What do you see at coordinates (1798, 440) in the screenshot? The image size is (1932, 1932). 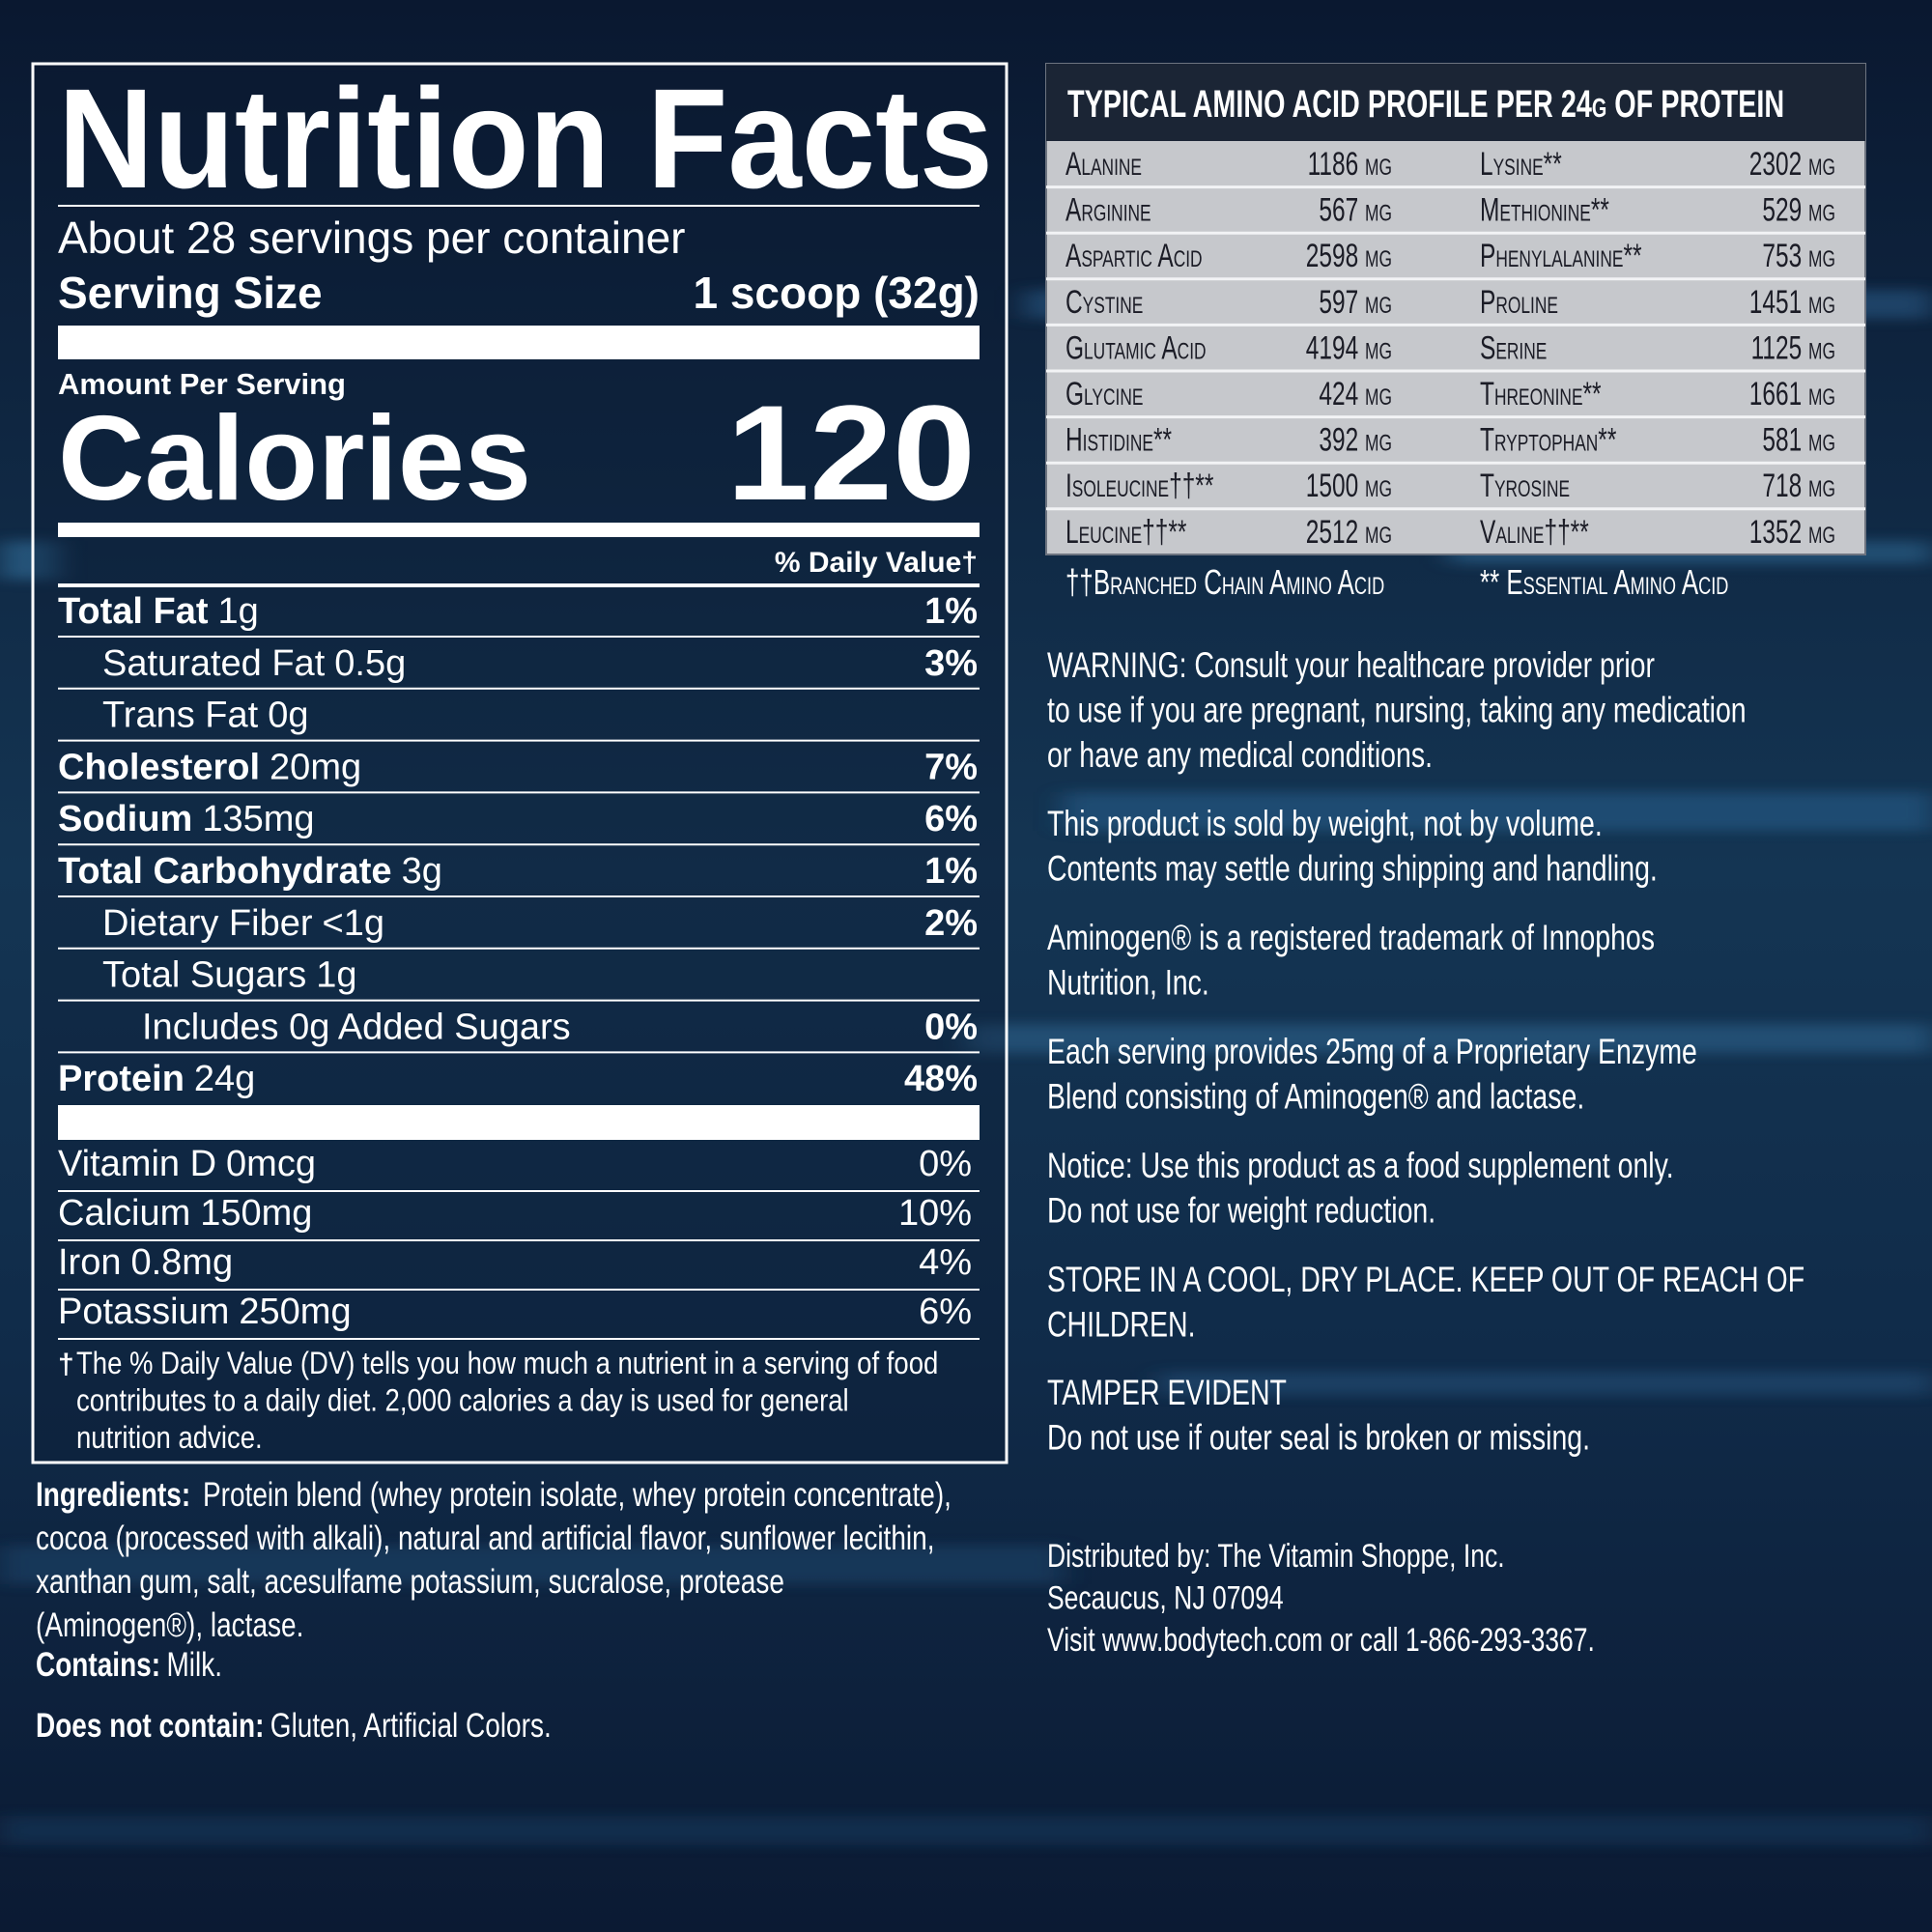 I see `amino-amount: 581 mg` at bounding box center [1798, 440].